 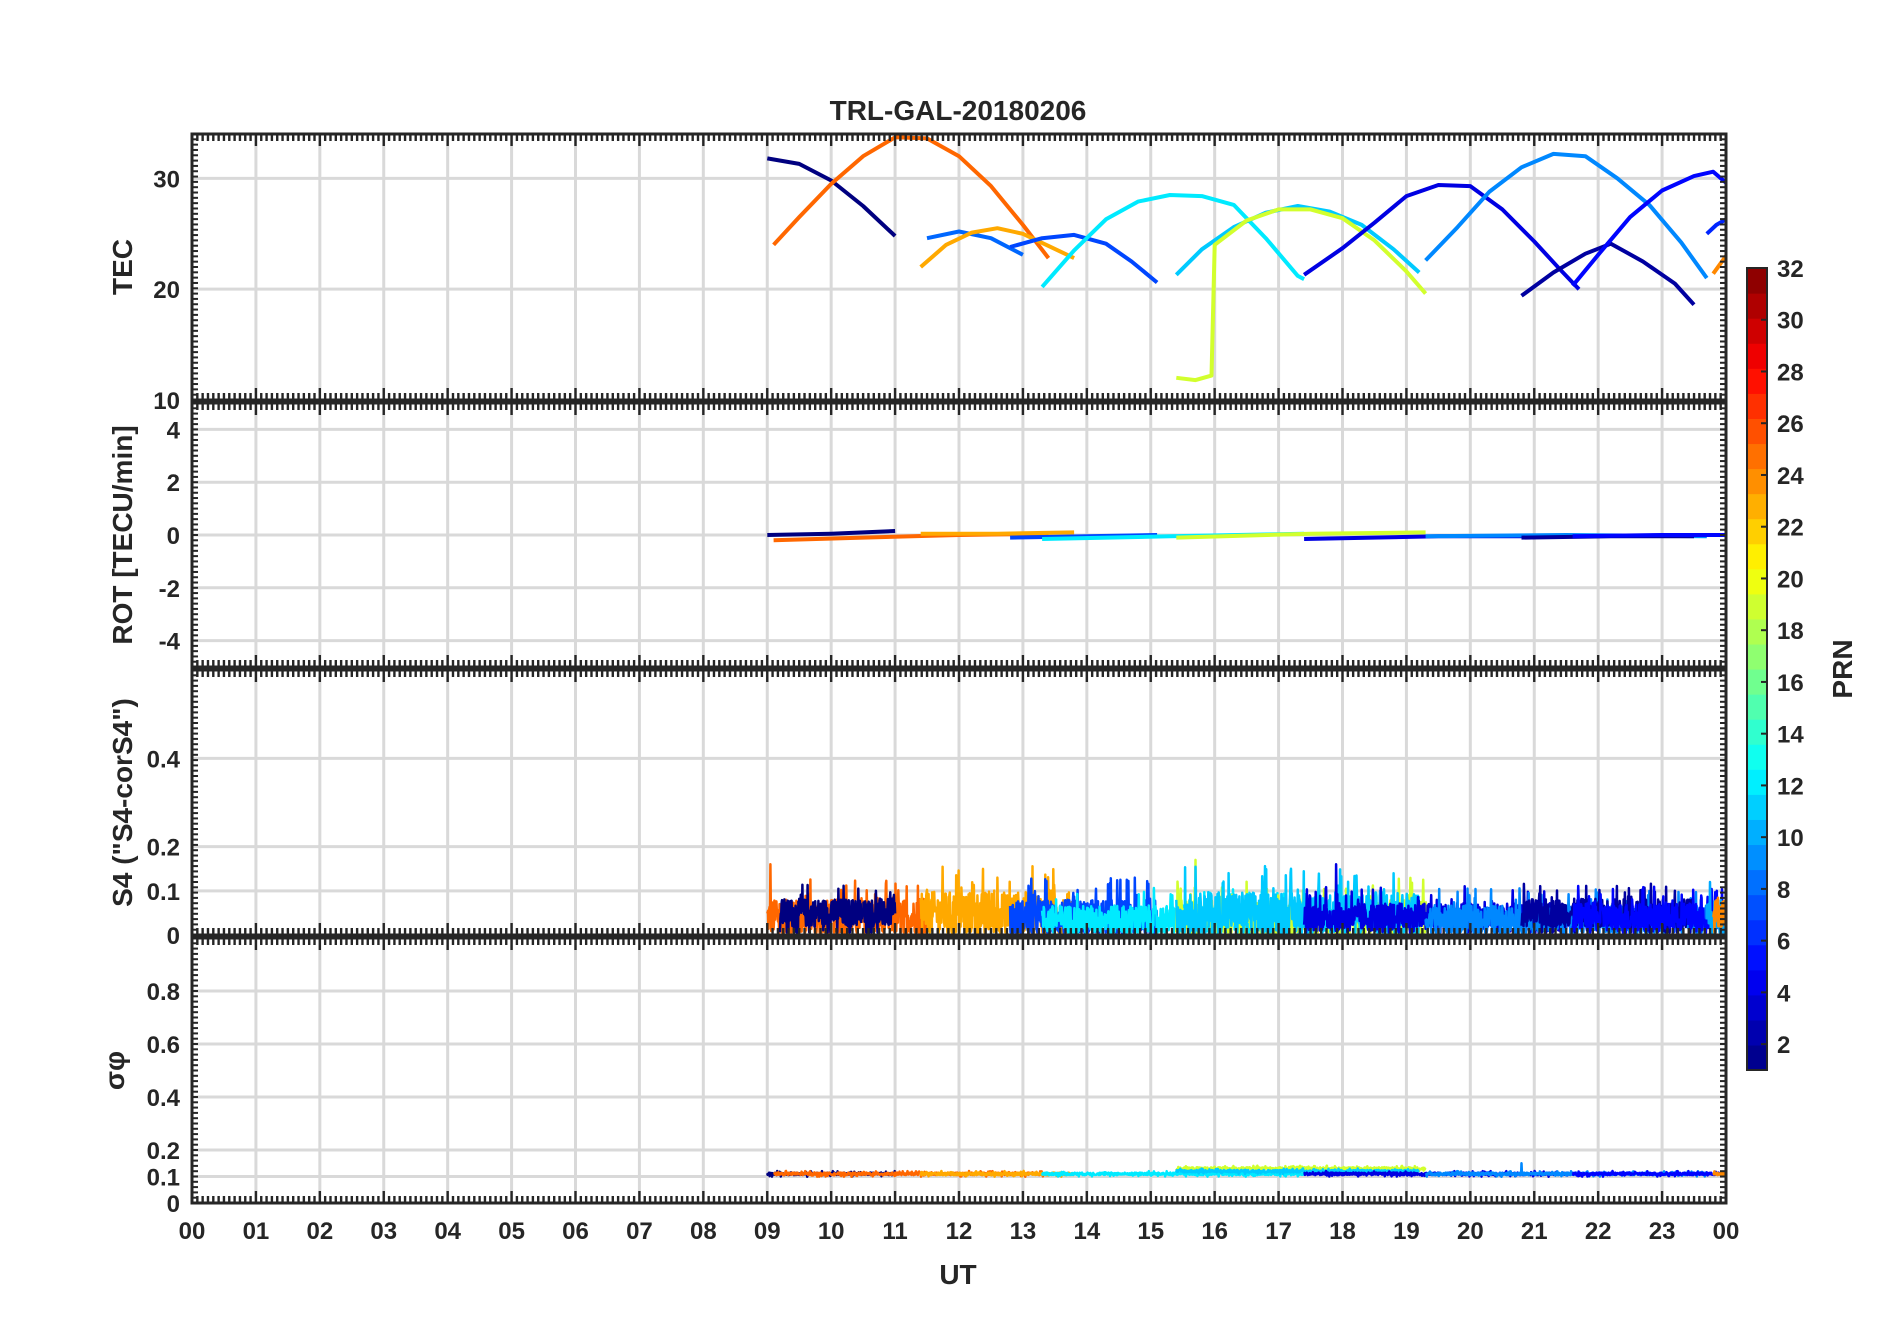 What do you see at coordinates (1662, 1231) in the screenshot?
I see `x-tick-label: 23` at bounding box center [1662, 1231].